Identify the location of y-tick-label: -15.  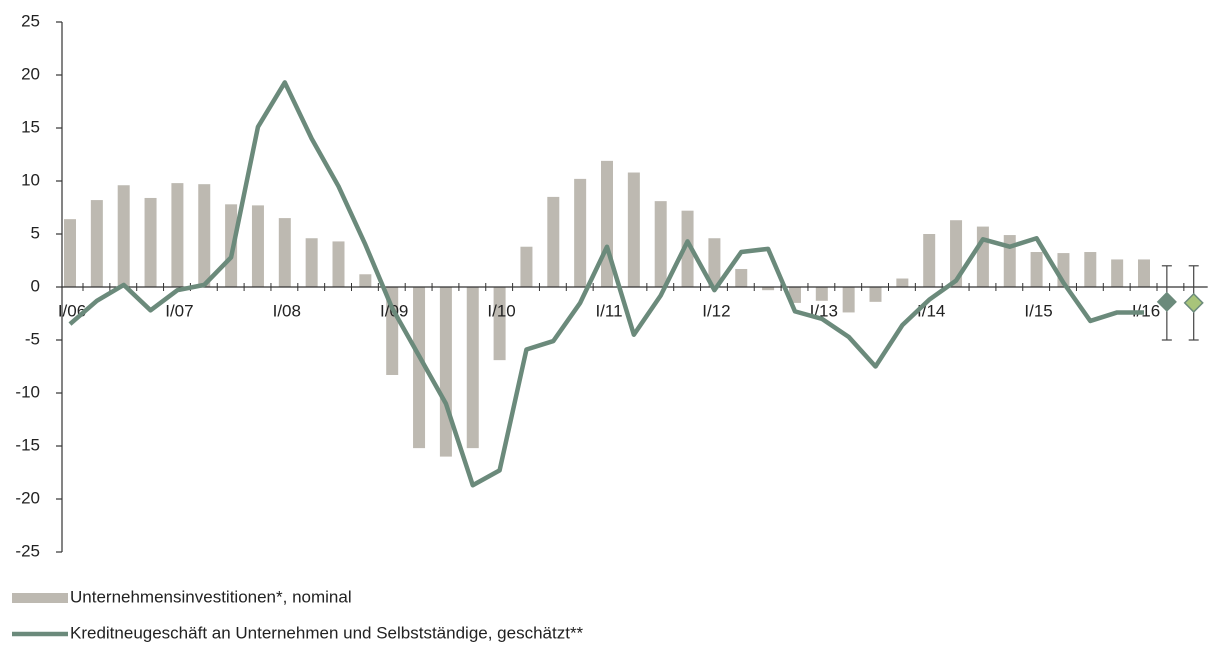
(27, 444).